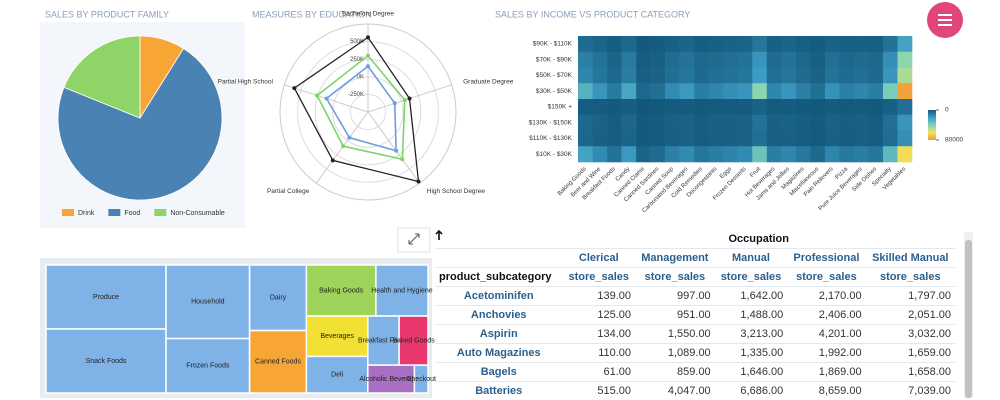 Image resolution: width=1000 pixels, height=400 pixels. What do you see at coordinates (499, 334) in the screenshot?
I see `row-label: Aspirin` at bounding box center [499, 334].